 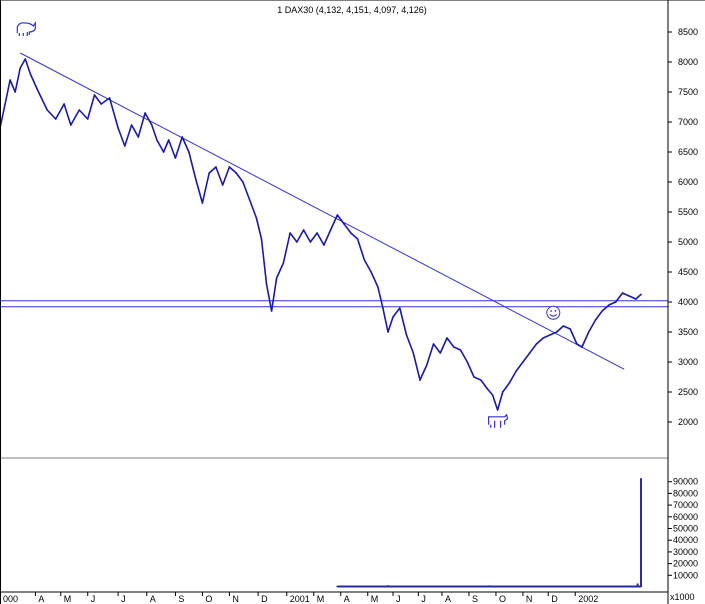 What do you see at coordinates (688, 152) in the screenshot?
I see `price-tick-label: 6500` at bounding box center [688, 152].